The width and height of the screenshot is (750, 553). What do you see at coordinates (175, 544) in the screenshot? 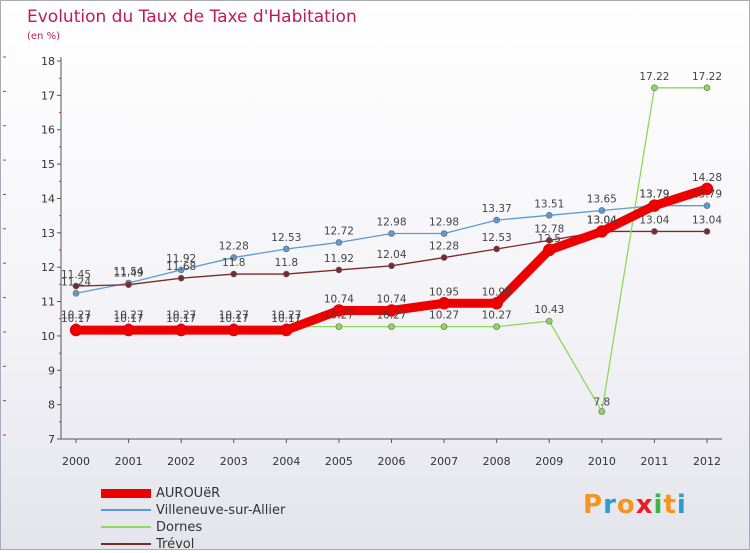
I see `legend-label-trevol: Trévol` at bounding box center [175, 544].